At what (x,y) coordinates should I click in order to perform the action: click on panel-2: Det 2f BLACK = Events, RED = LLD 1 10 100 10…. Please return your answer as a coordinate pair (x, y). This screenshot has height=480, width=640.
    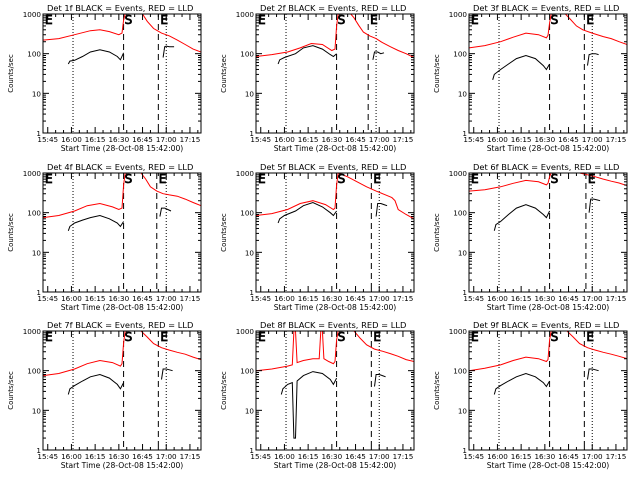
    Looking at the image, I should click on (317, 78).